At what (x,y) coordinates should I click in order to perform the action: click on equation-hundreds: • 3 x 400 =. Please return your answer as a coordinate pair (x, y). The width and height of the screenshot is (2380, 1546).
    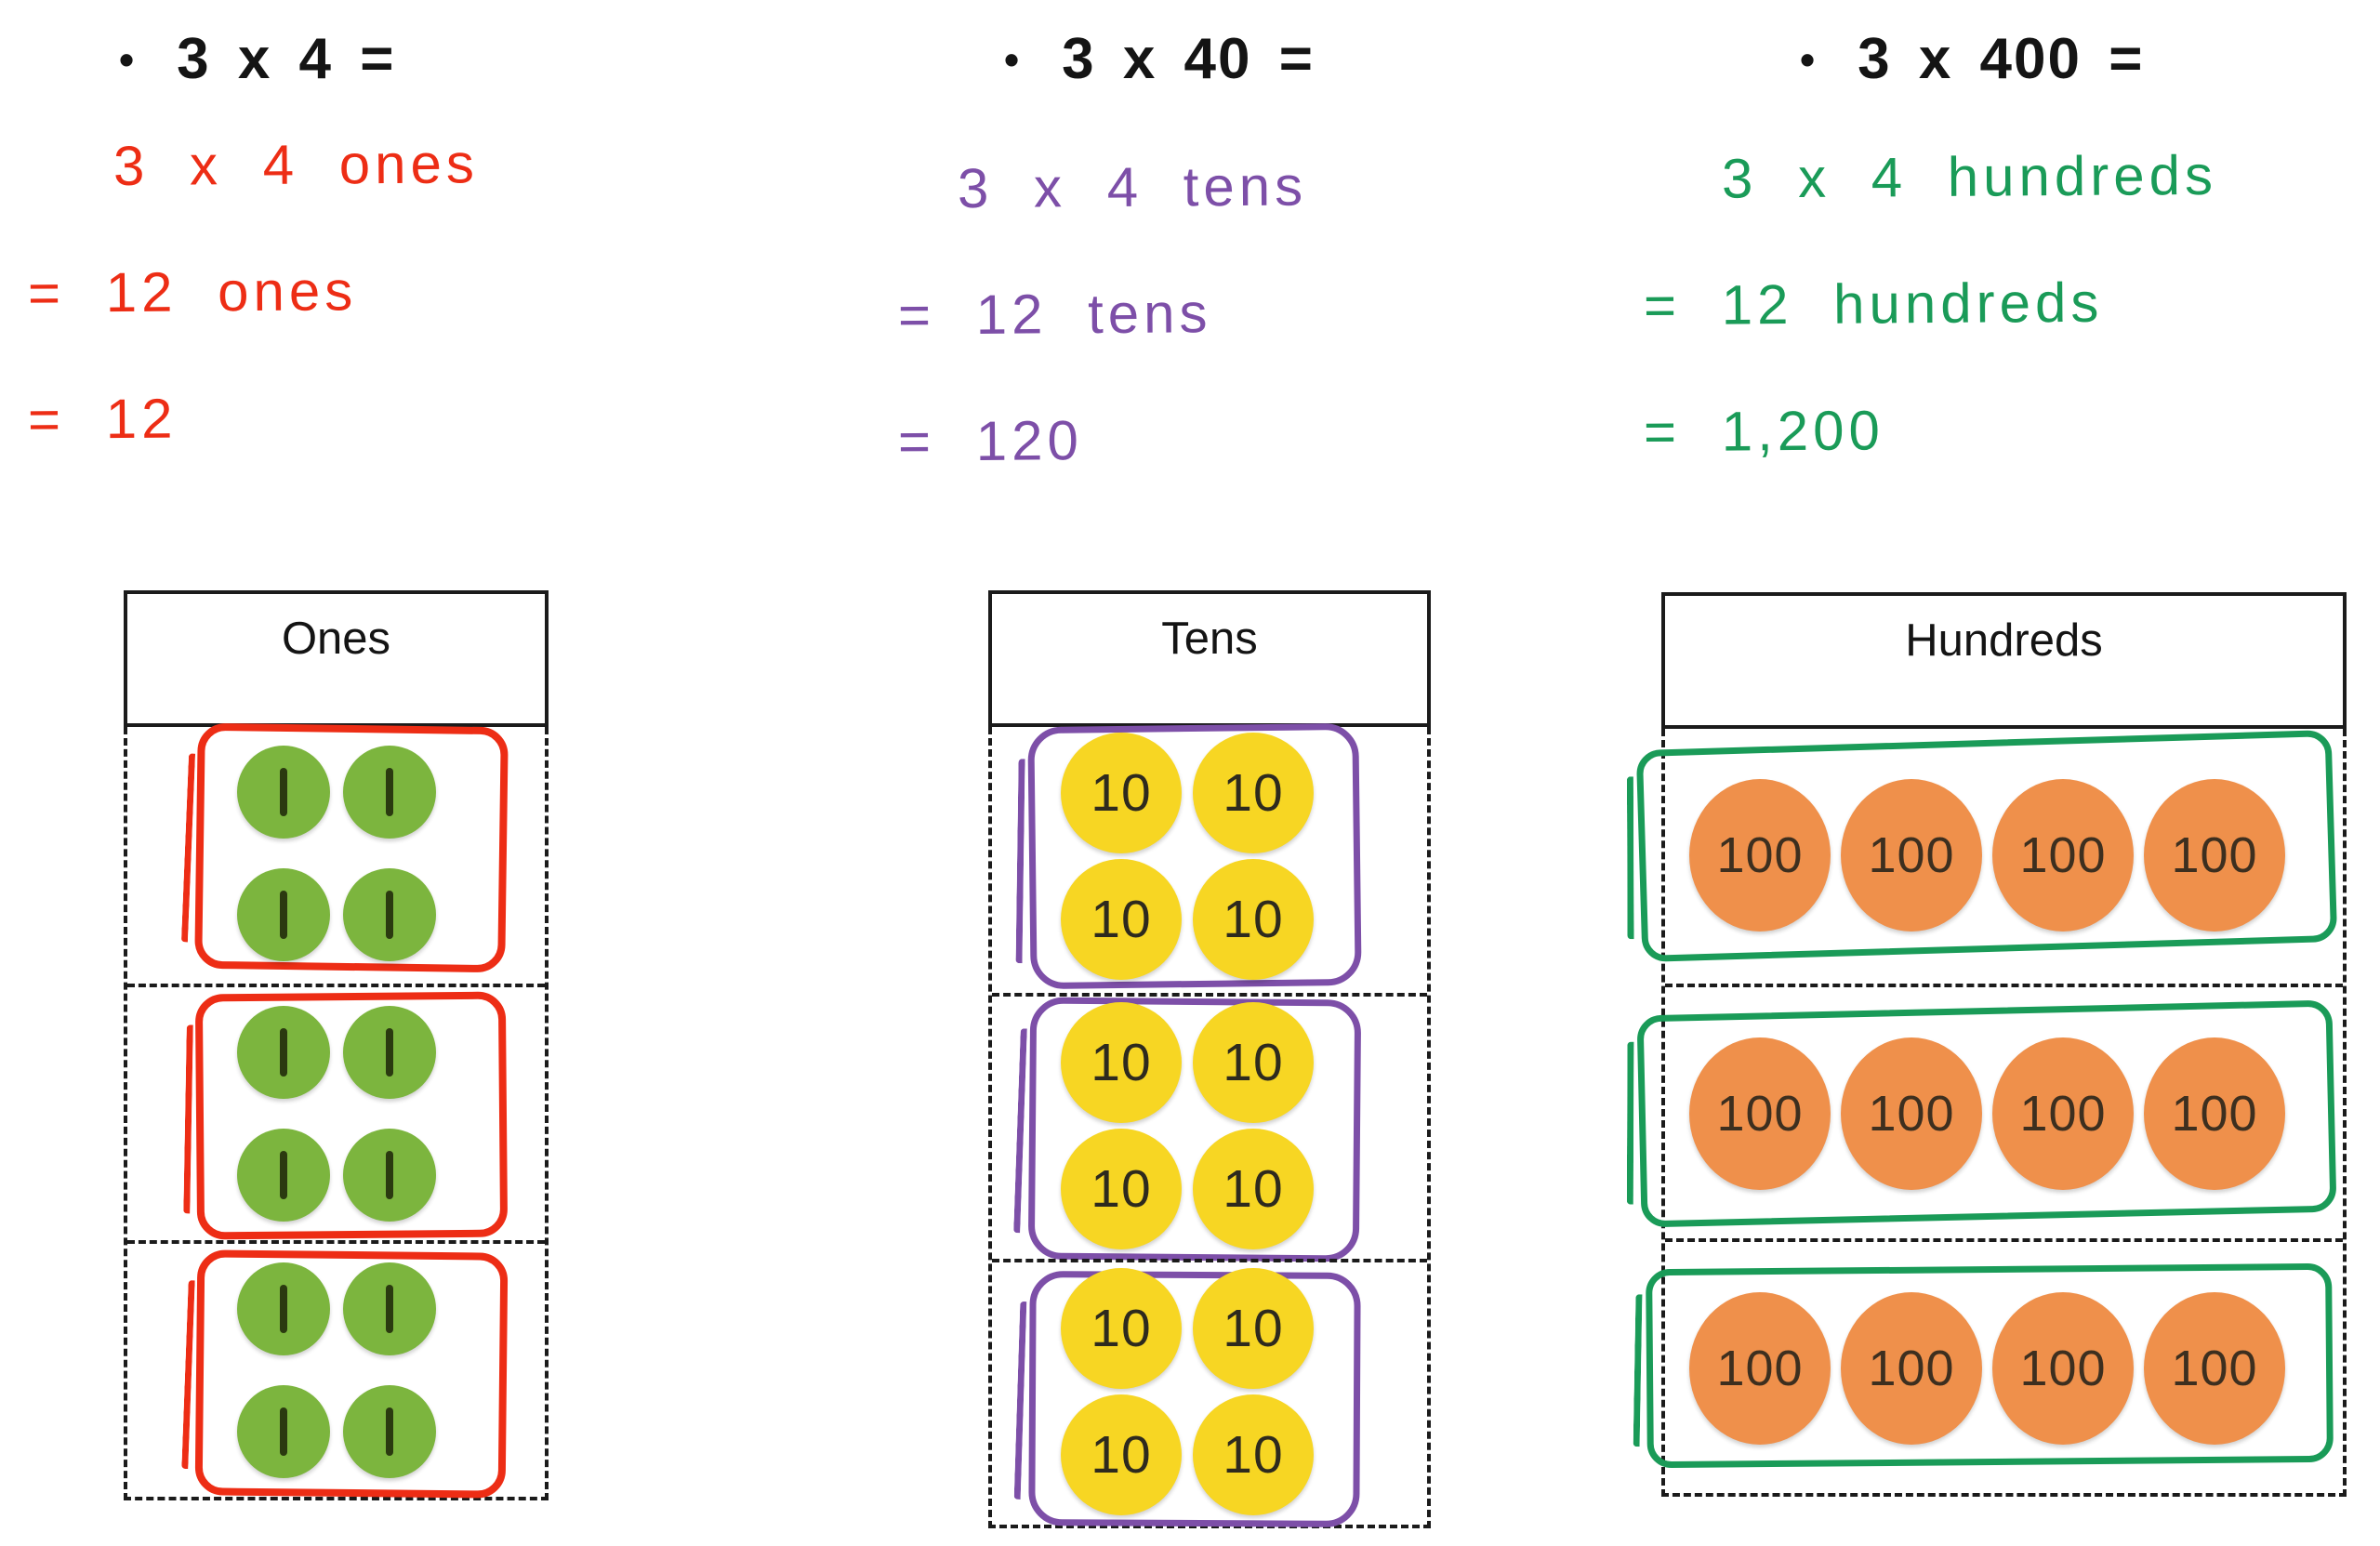
    Looking at the image, I should click on (1972, 59).